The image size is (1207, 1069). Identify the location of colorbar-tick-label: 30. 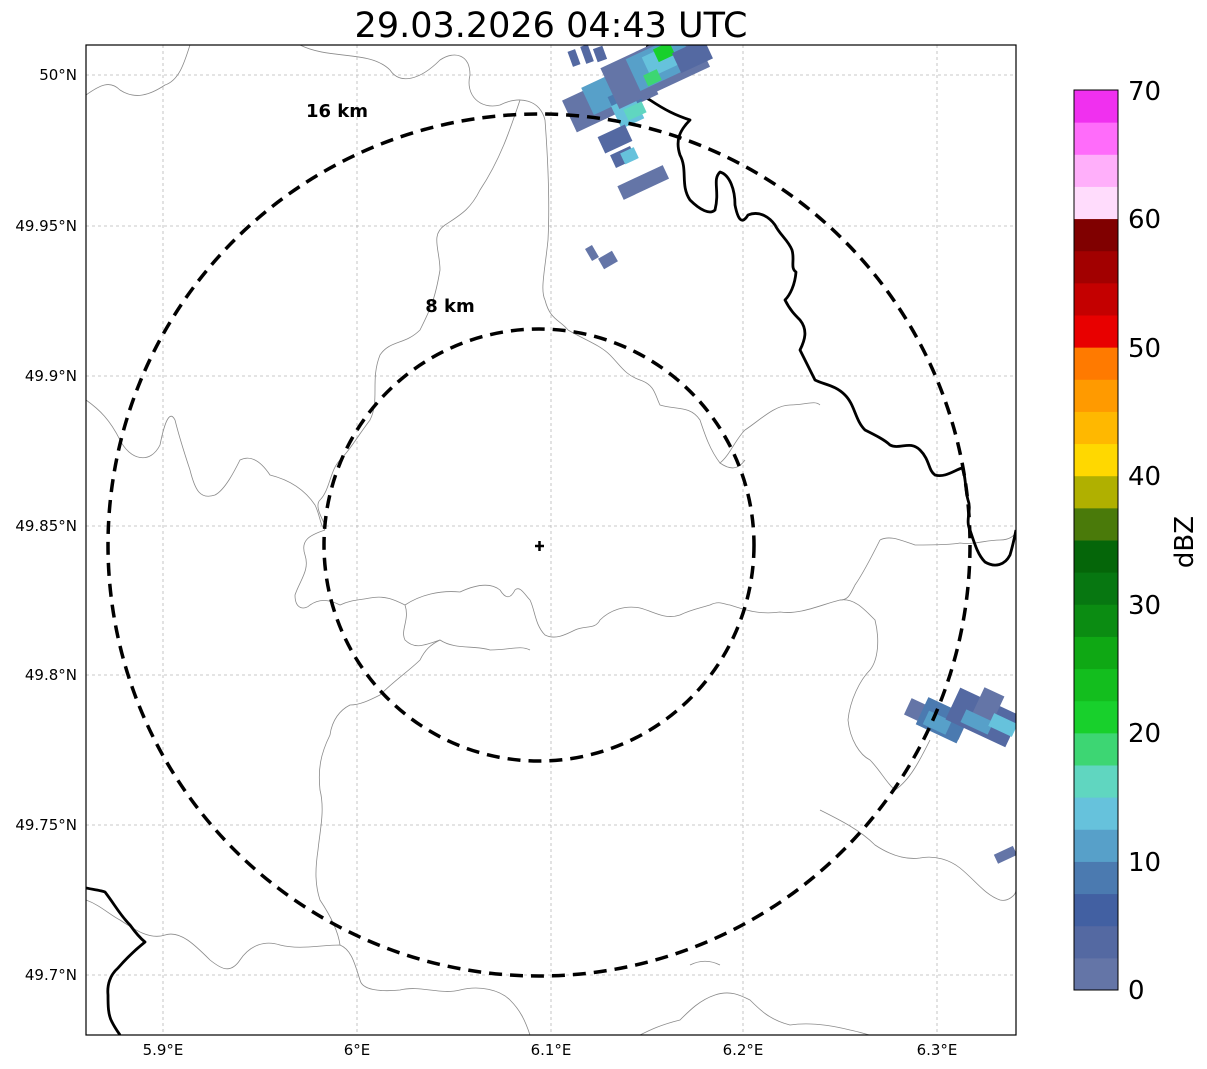
(1144, 606).